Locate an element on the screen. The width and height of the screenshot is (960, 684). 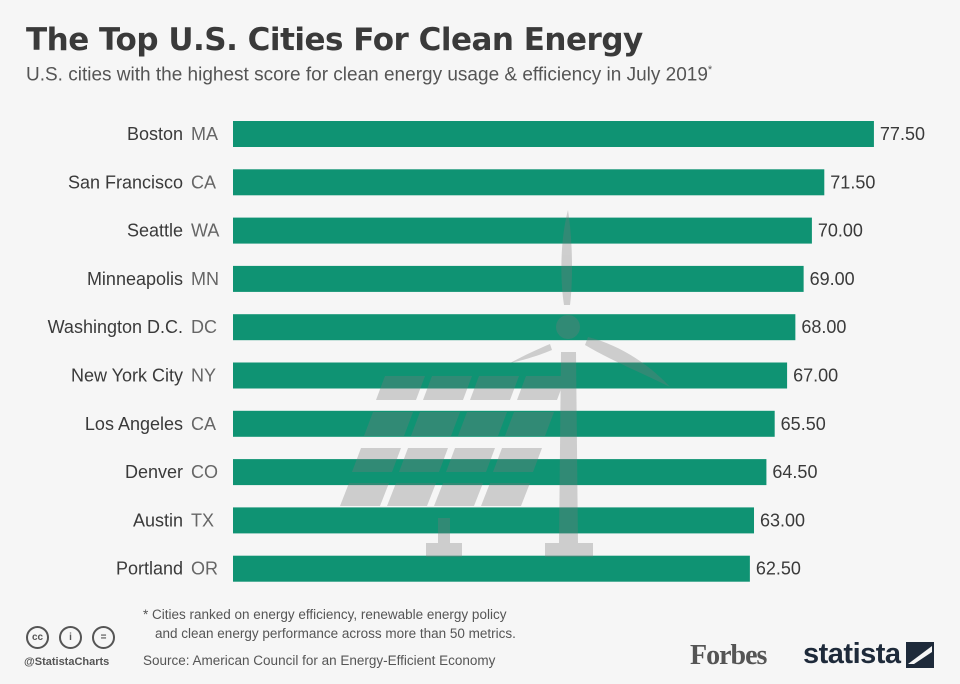
statista-logo-mark-icon is located at coordinates (920, 655).